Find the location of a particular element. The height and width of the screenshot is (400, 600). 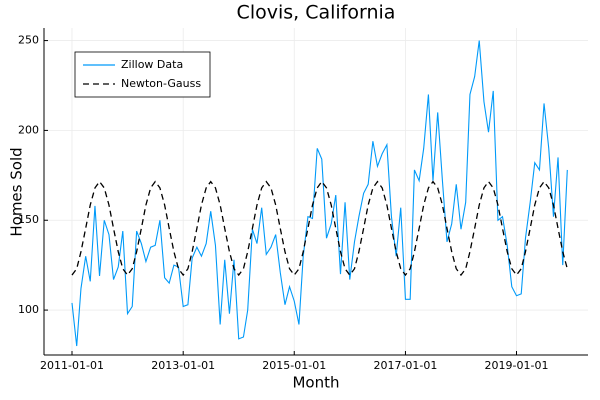

y-tick-label: 200 is located at coordinates (28, 129).